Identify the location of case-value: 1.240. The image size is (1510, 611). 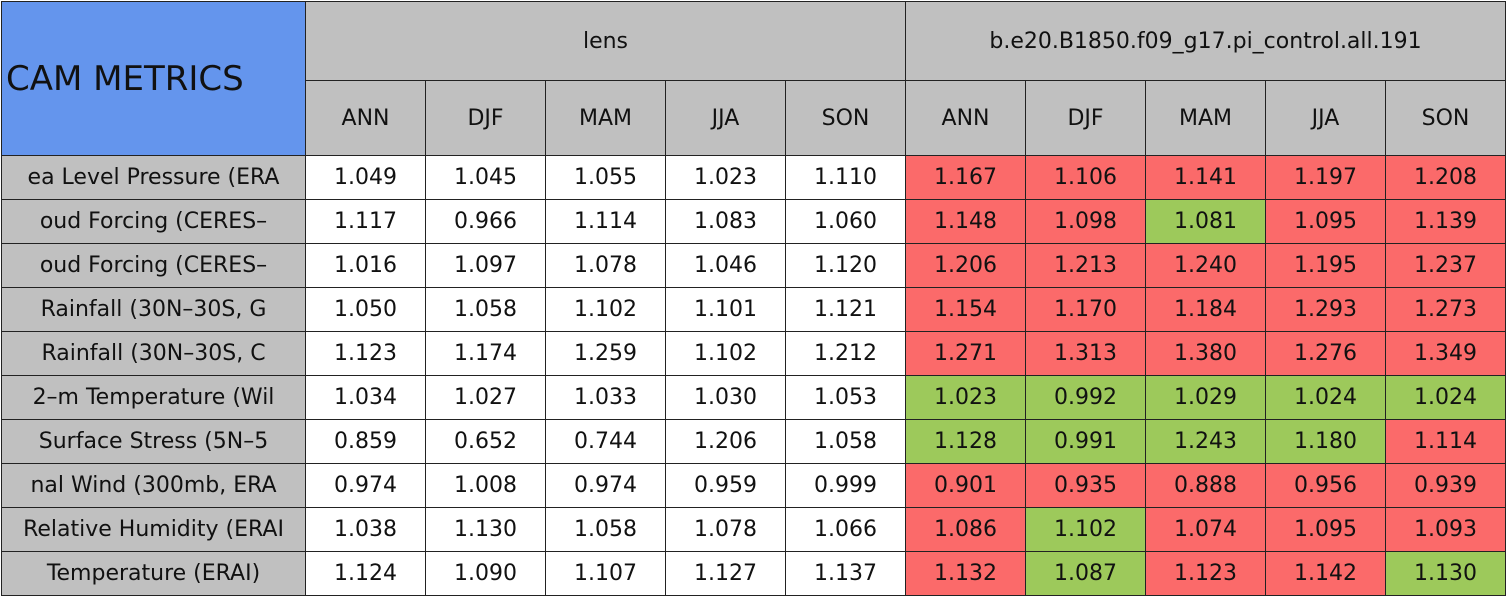
(1205, 265).